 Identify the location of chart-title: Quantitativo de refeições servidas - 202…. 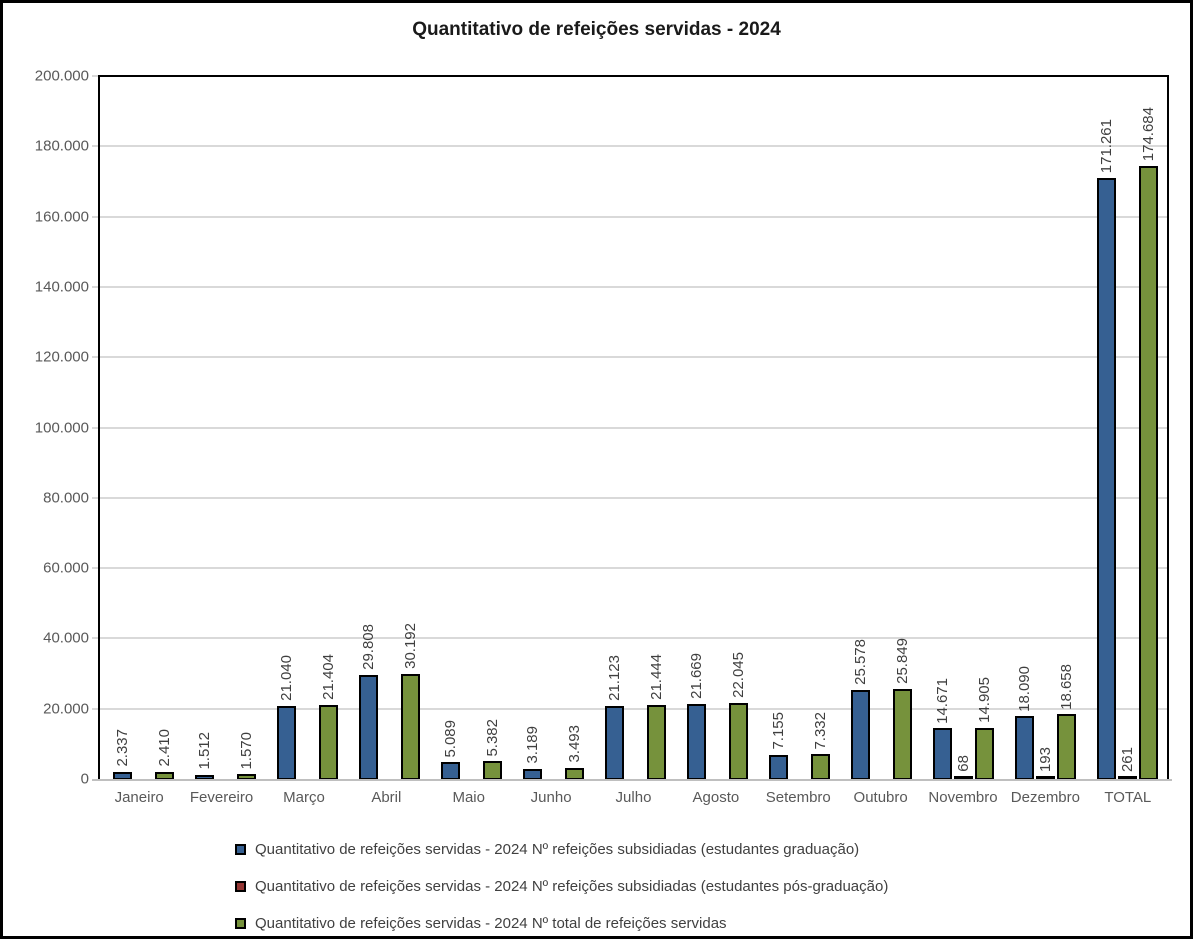
(596, 29).